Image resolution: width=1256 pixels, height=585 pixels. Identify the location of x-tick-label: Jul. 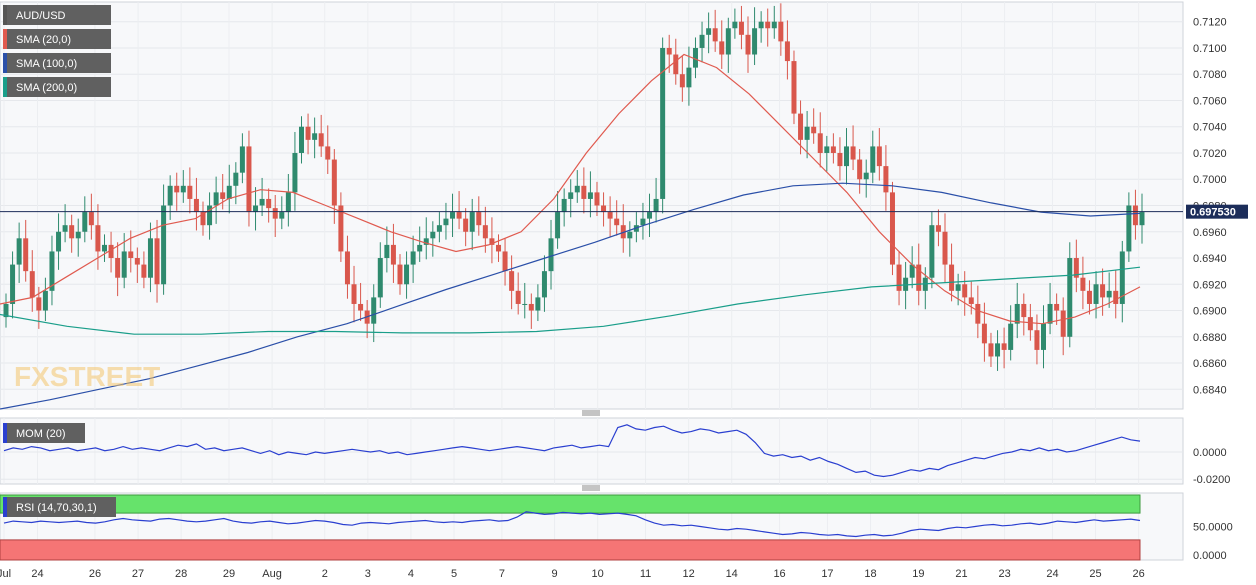
(5, 574).